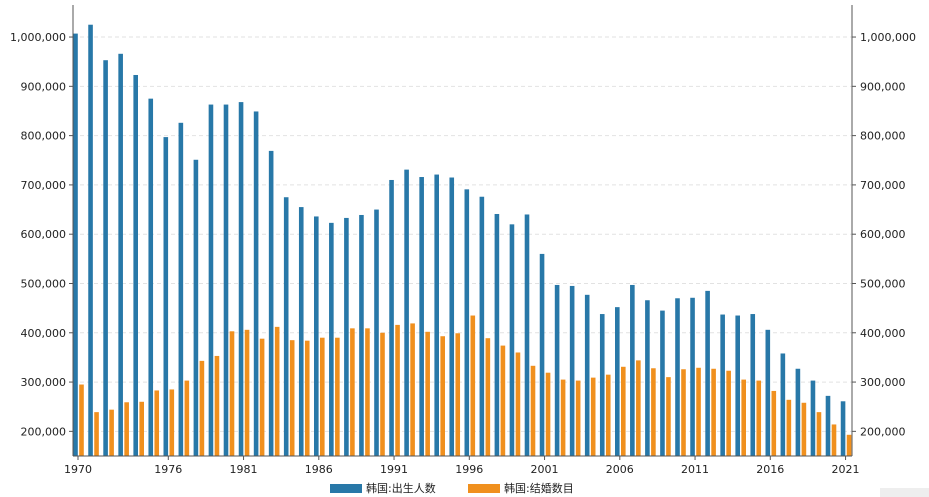 This screenshot has width=929, height=497. Describe the element at coordinates (770, 469) in the screenshot. I see `x-tick-label: 2016` at that location.